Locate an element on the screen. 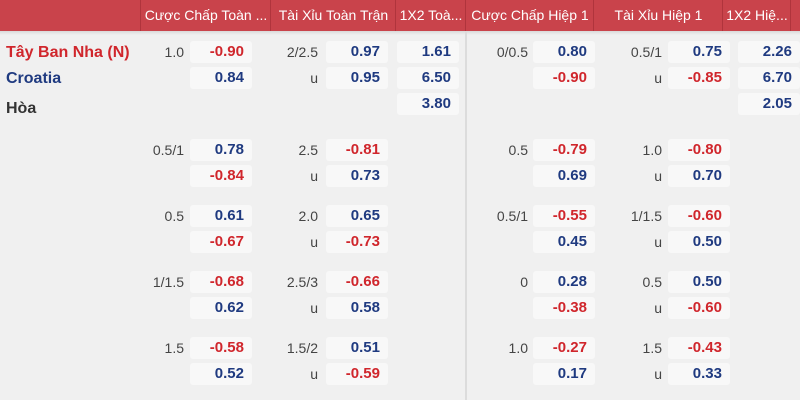 The image size is (800, 400). ft_ou-line: 2.5 is located at coordinates (308, 150).